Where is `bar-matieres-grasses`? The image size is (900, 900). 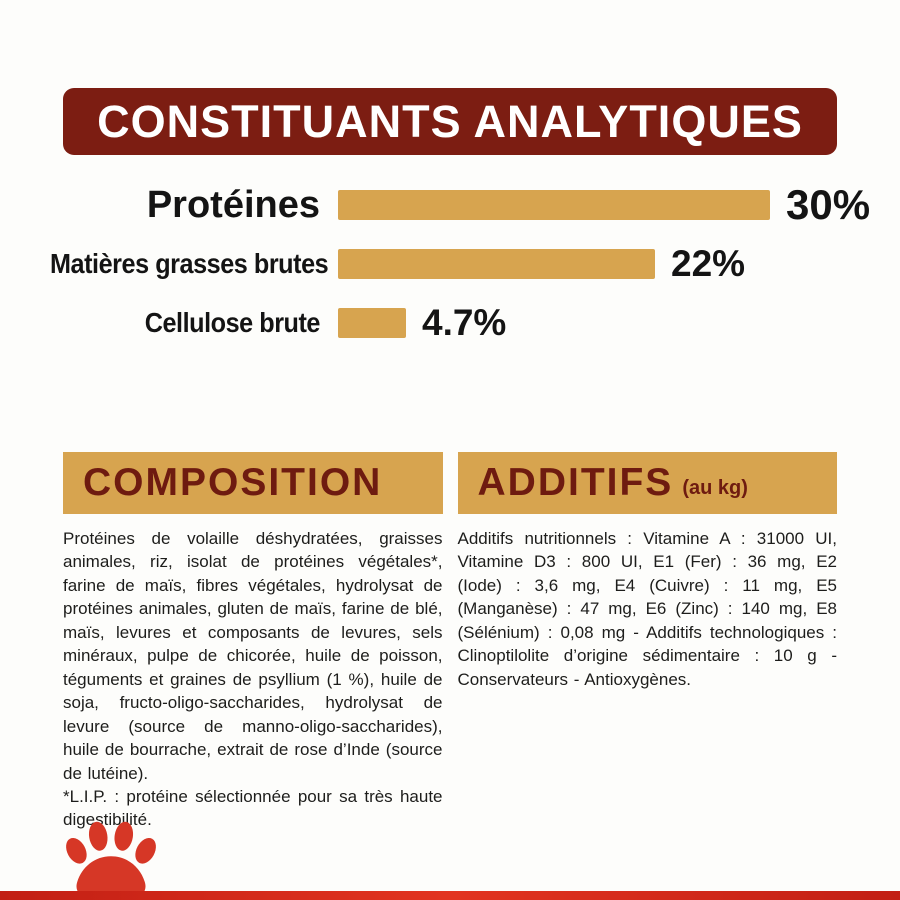 bar-matieres-grasses is located at coordinates (496, 264).